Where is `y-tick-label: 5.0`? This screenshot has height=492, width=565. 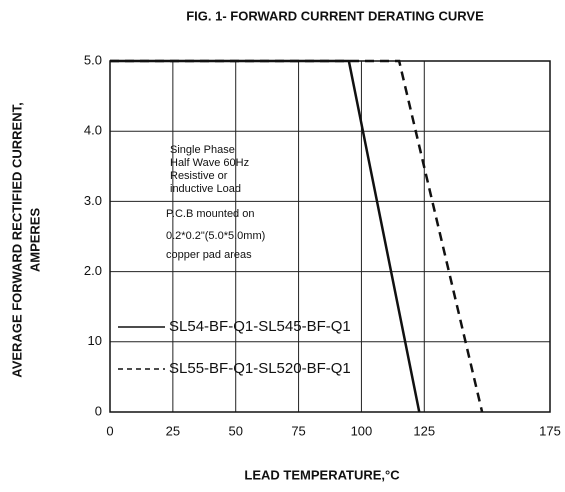 y-tick-label: 5.0 is located at coordinates (93, 59).